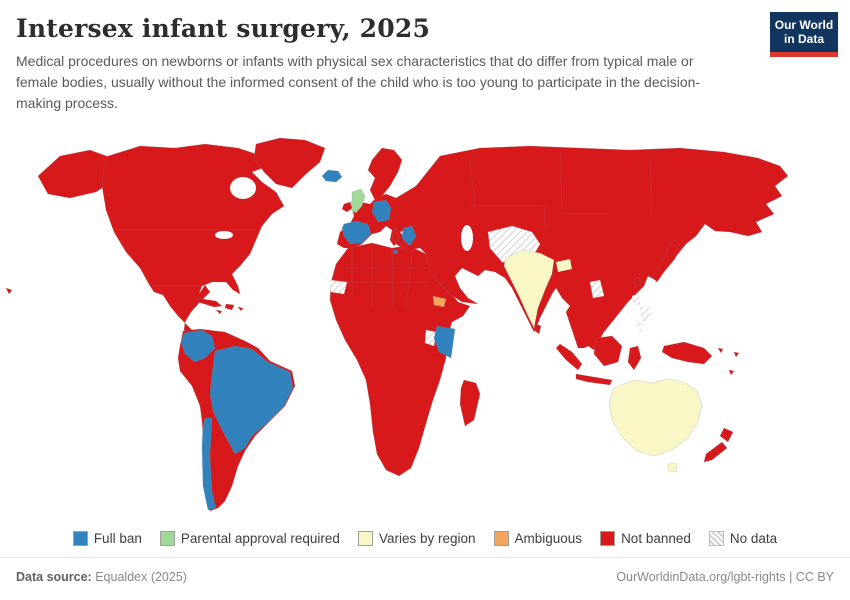 This screenshot has width=850, height=600. What do you see at coordinates (672, 467) in the screenshot?
I see `country-tasmania` at bounding box center [672, 467].